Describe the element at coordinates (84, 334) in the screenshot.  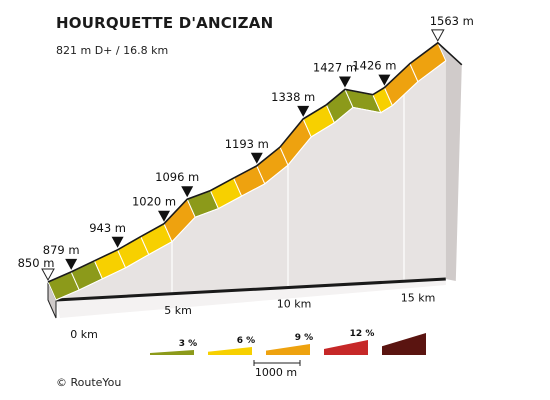
I see `distance-tick-label: 0 km` at that location.